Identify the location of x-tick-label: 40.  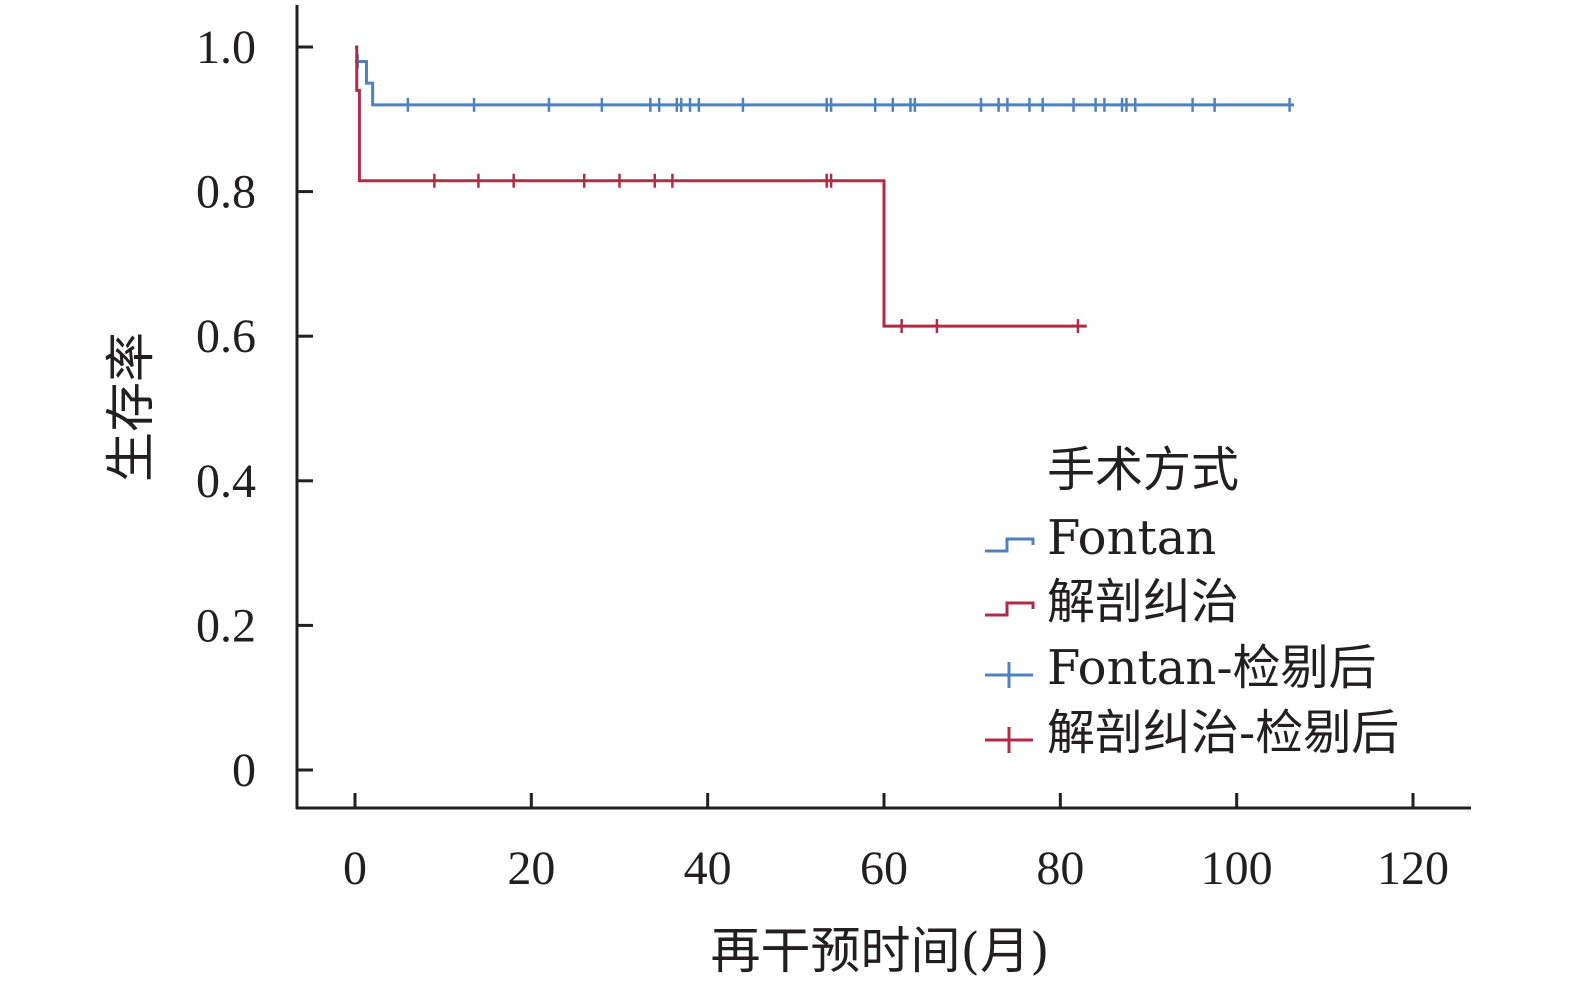
(708, 868).